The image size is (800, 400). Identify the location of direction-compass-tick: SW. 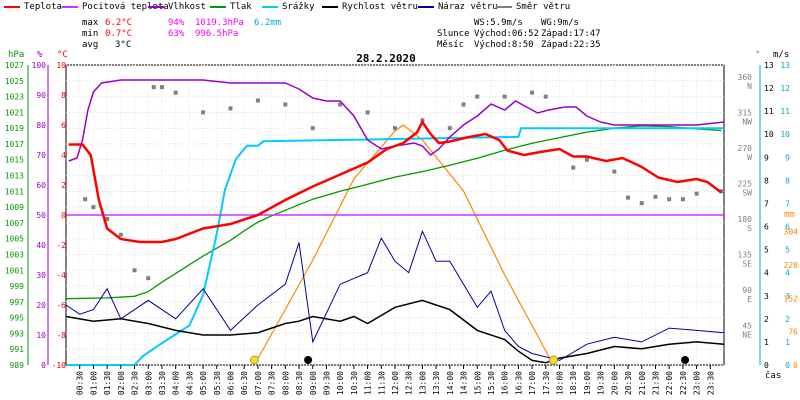
(747, 192).